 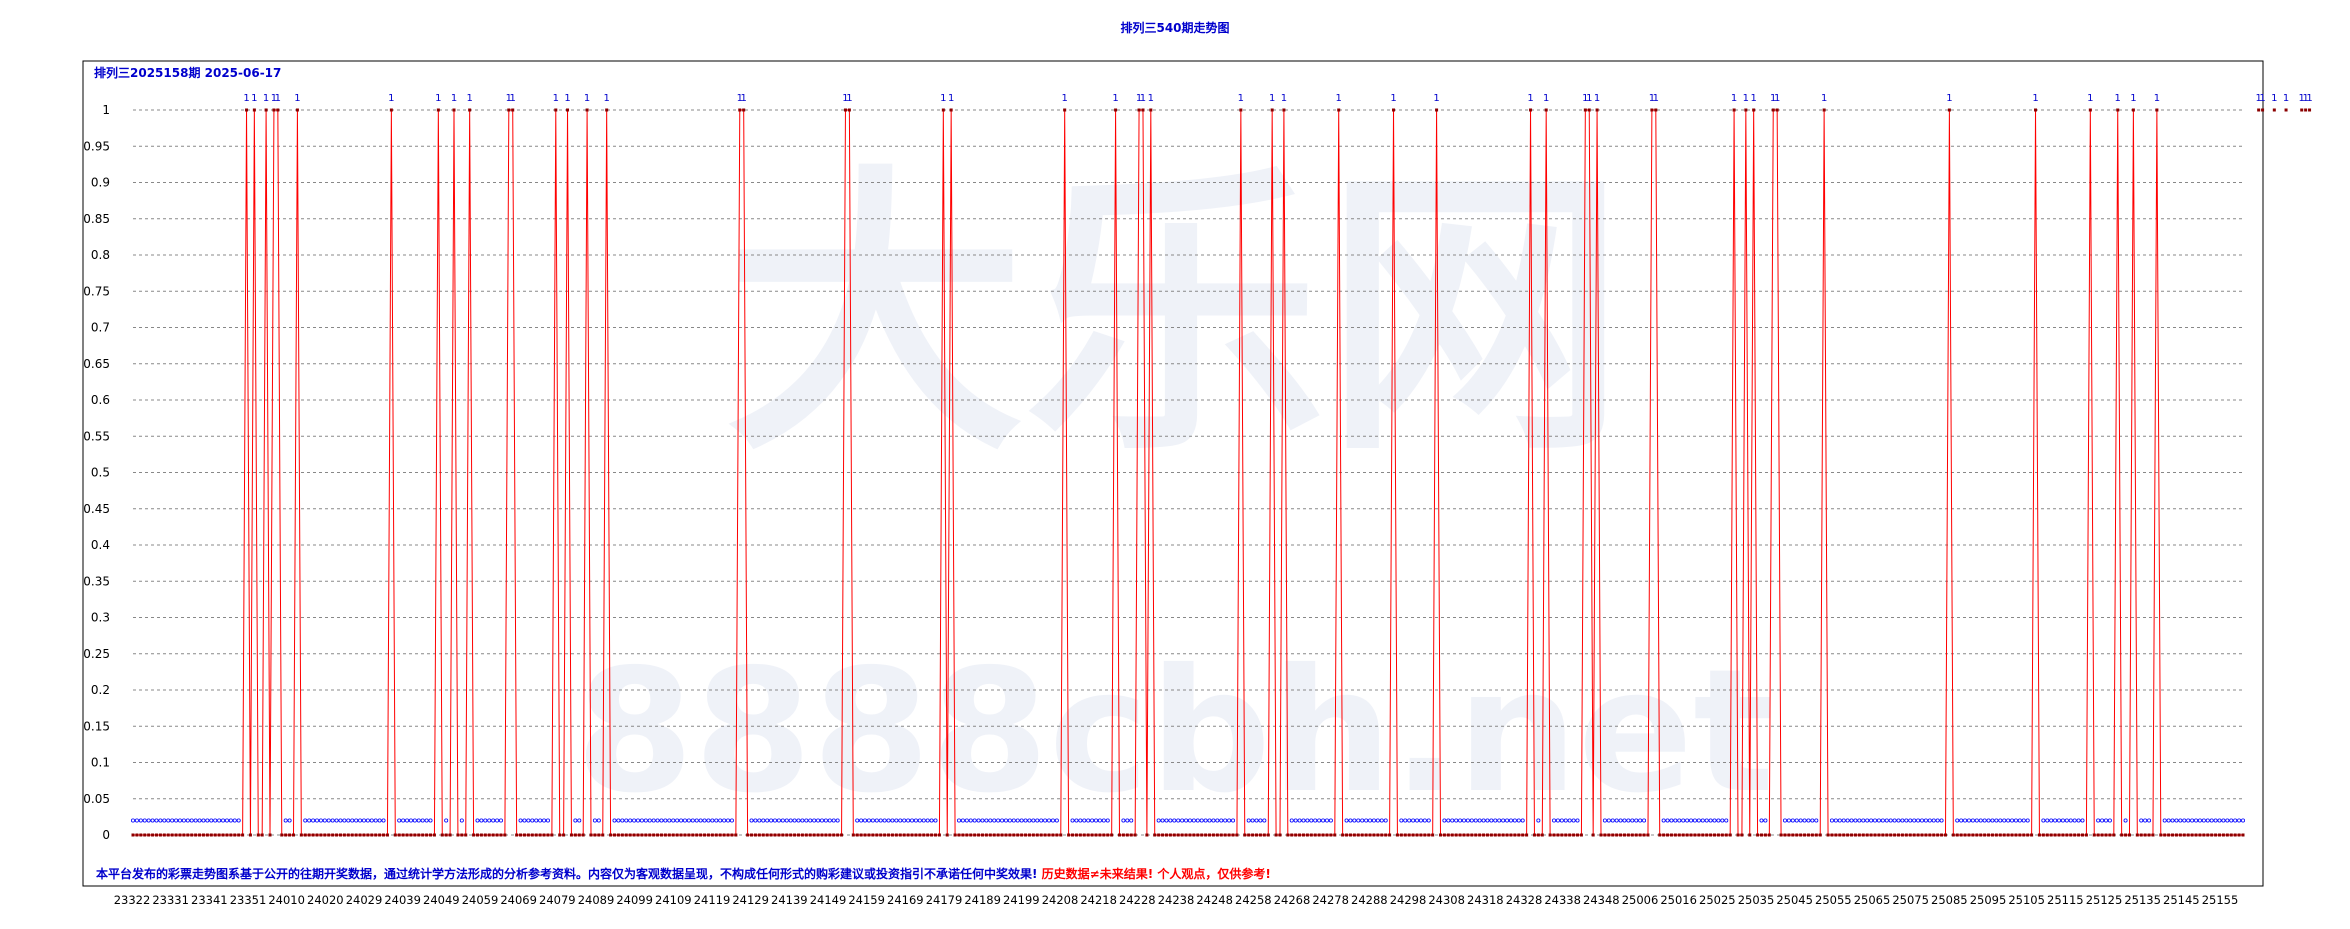 I want to click on x-tick-label: 24119, so click(x=712, y=900).